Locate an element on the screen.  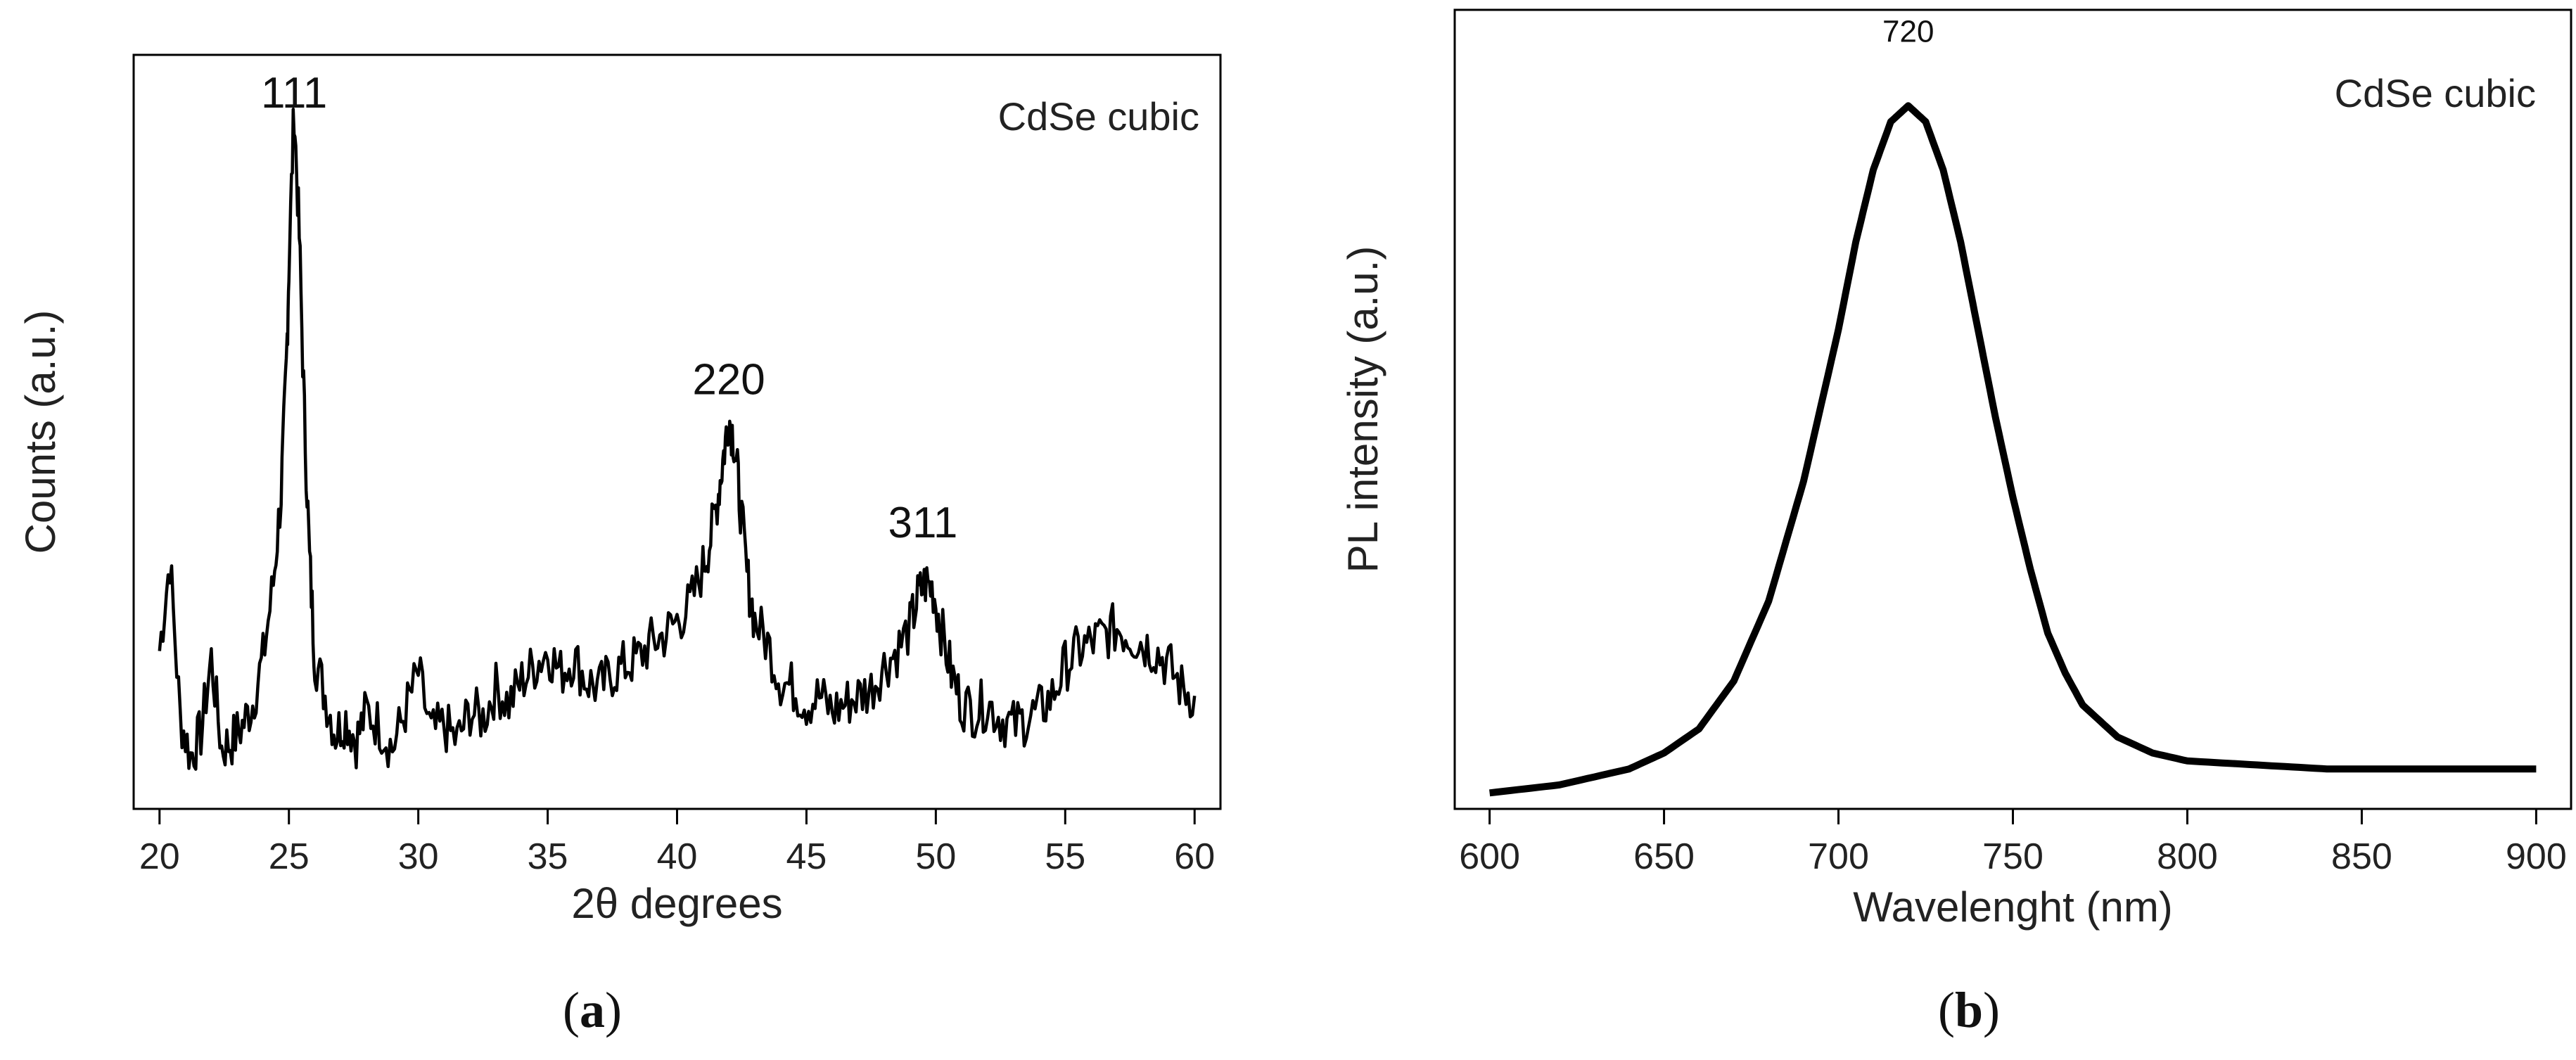
x-tick-label: 45 is located at coordinates (806, 856).